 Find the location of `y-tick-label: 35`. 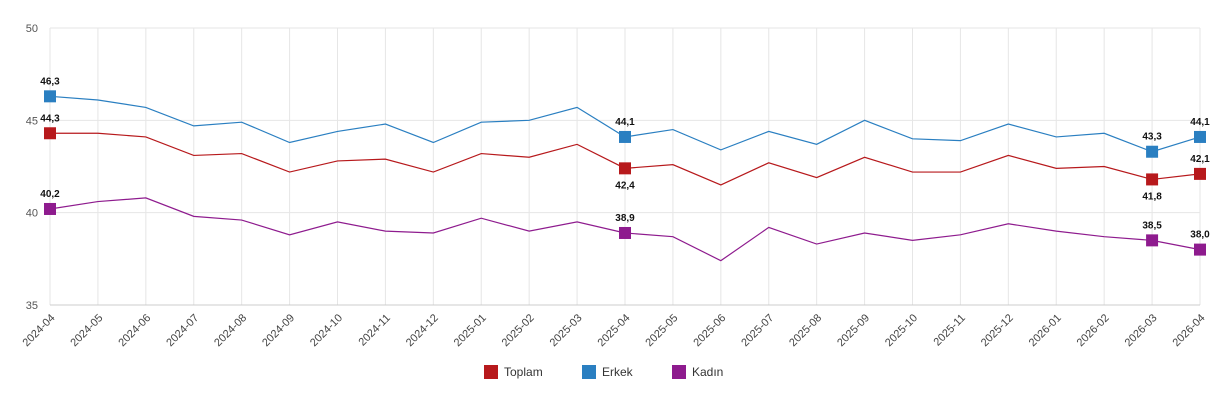

y-tick-label: 35 is located at coordinates (32, 306).